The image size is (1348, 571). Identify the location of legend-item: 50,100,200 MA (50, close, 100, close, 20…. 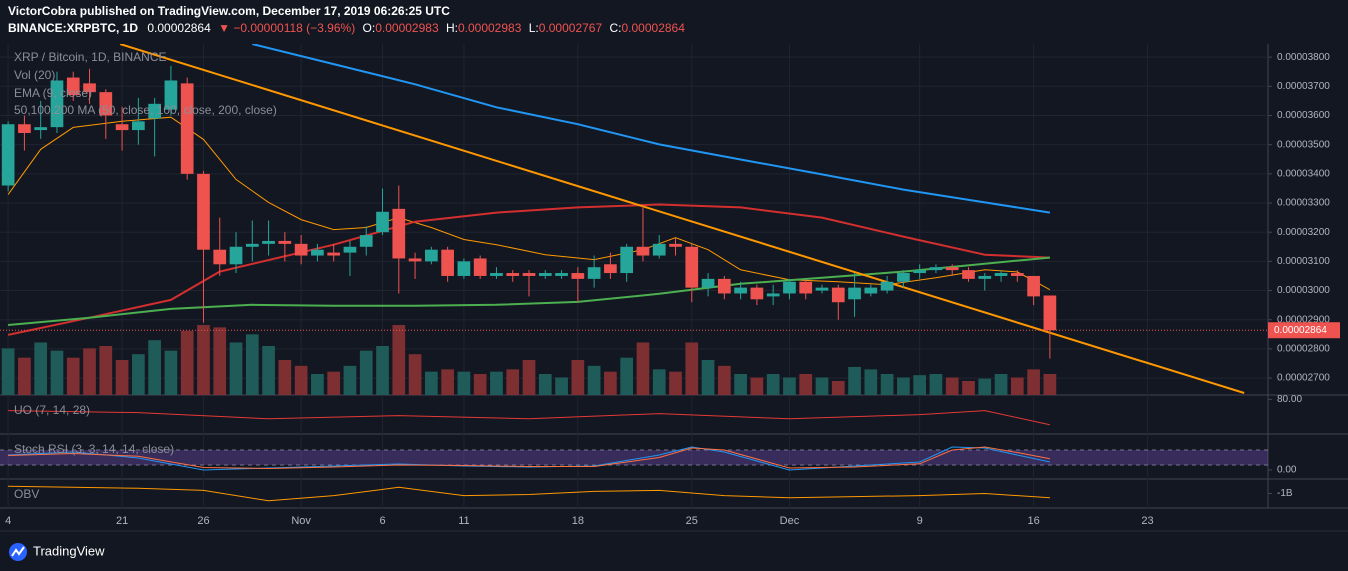
(145, 110).